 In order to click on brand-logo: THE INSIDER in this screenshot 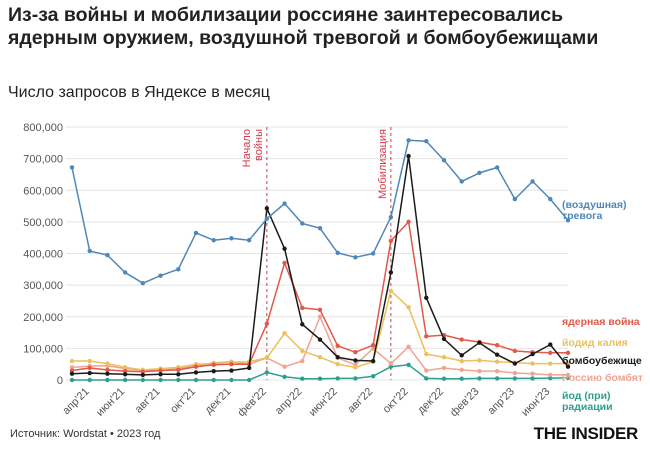, I will do `click(586, 433)`.